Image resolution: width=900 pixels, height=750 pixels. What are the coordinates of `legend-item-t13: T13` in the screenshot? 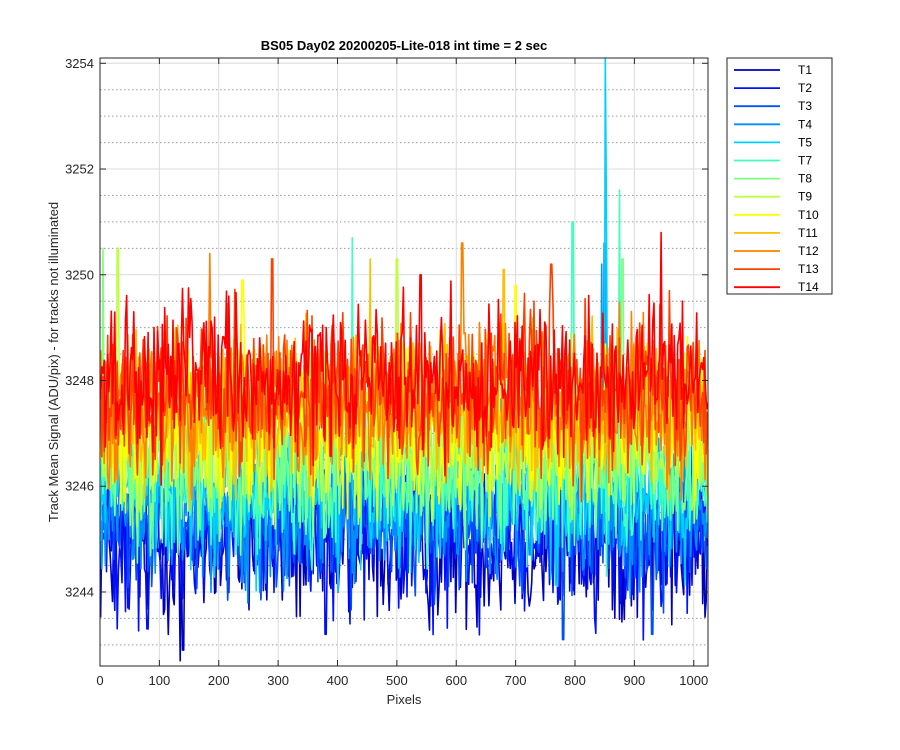 It's located at (776, 269).